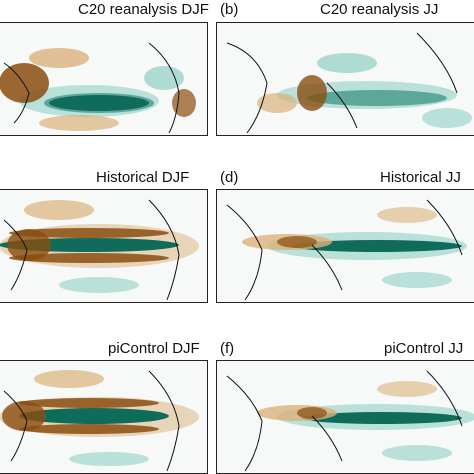 The width and height of the screenshot is (474, 474). I want to click on panel-e-map, so click(104, 417).